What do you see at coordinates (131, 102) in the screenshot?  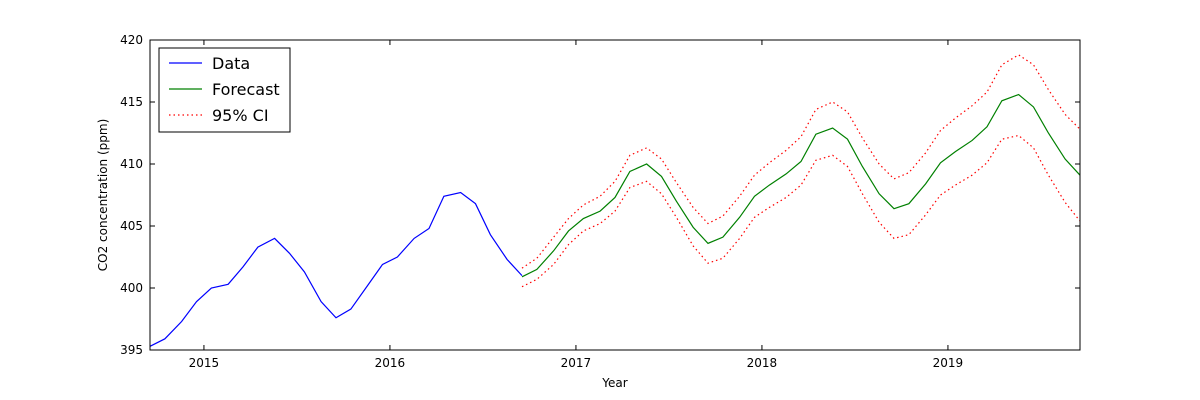 I see `y-tick-label: 415` at bounding box center [131, 102].